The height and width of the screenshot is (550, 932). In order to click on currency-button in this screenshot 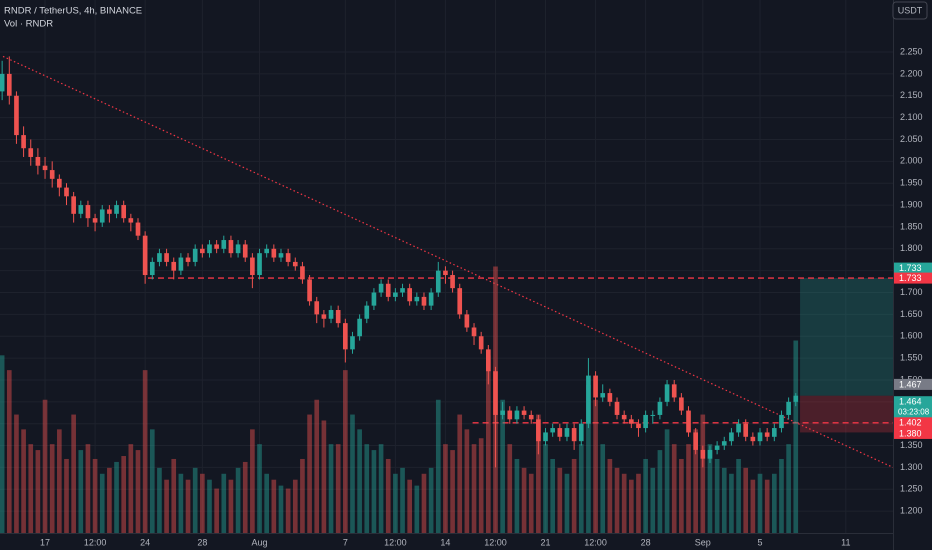, I will do `click(910, 10)`.